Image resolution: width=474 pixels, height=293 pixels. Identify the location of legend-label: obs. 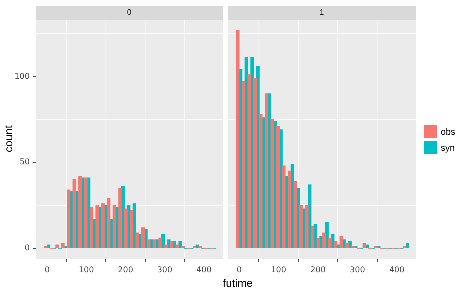
(448, 131).